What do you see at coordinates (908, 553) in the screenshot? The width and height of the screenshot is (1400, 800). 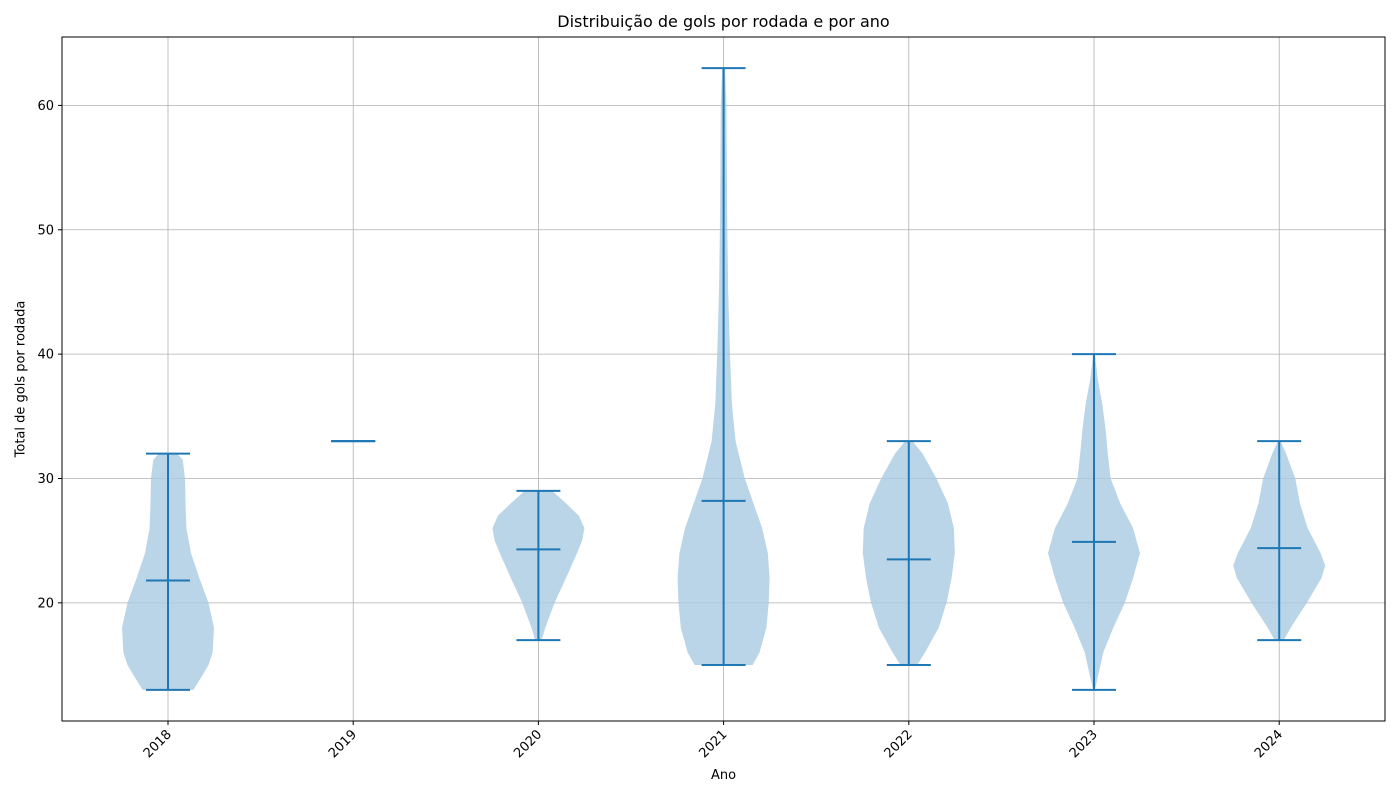 I see `violin-2022` at bounding box center [908, 553].